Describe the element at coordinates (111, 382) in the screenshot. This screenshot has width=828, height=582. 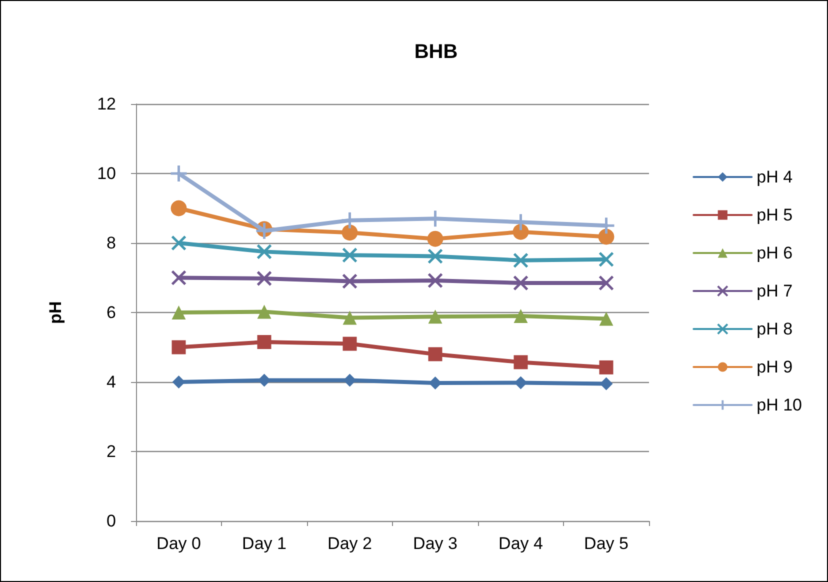
I see `y-tick-label: 4` at that location.